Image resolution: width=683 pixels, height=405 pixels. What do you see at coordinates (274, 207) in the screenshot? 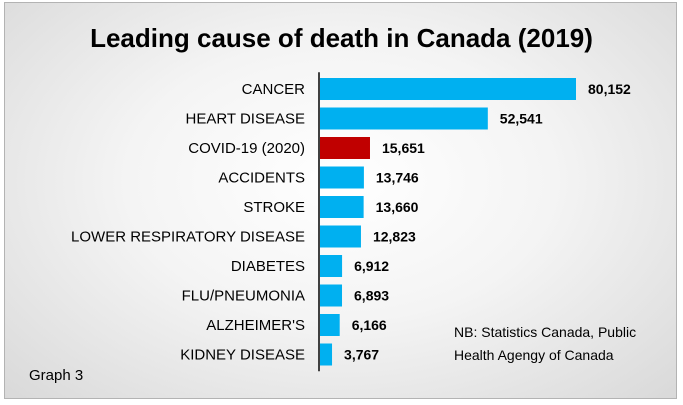
I see `category-label-4: STROKE` at bounding box center [274, 207].